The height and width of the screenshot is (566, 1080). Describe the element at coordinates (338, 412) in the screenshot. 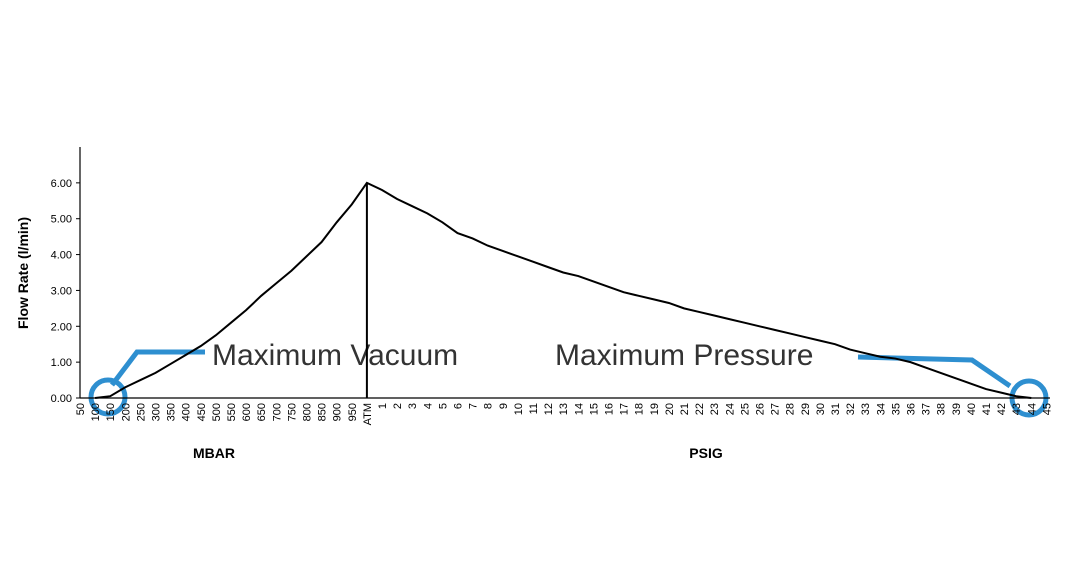

I see `x-tick-label: 900` at that location.